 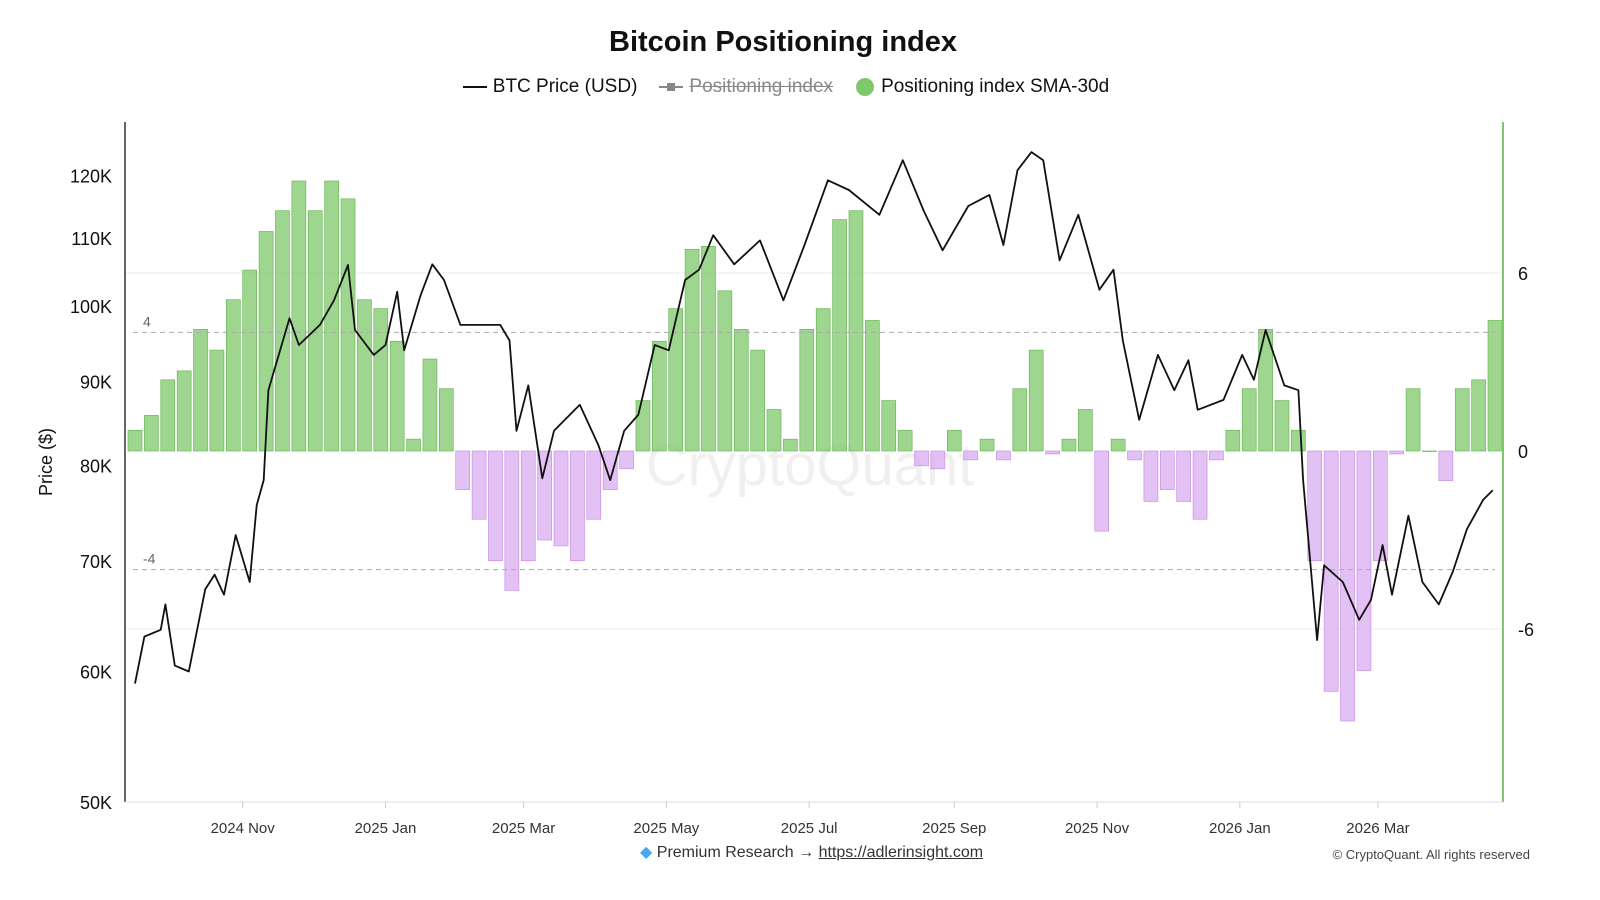 I want to click on legend-label: BTC Price (USD), so click(x=565, y=86).